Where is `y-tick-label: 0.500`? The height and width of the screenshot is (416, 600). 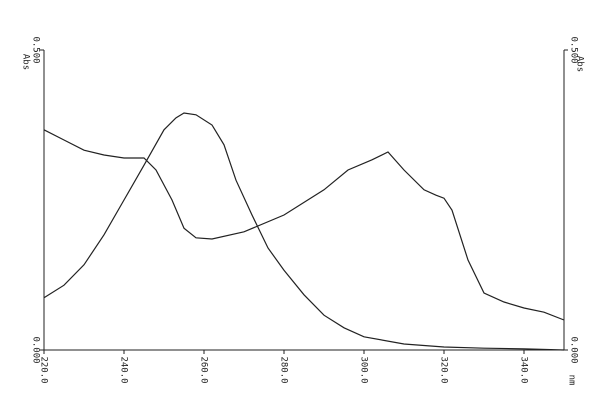
y-tick-label: 0.500 is located at coordinates (36, 49).